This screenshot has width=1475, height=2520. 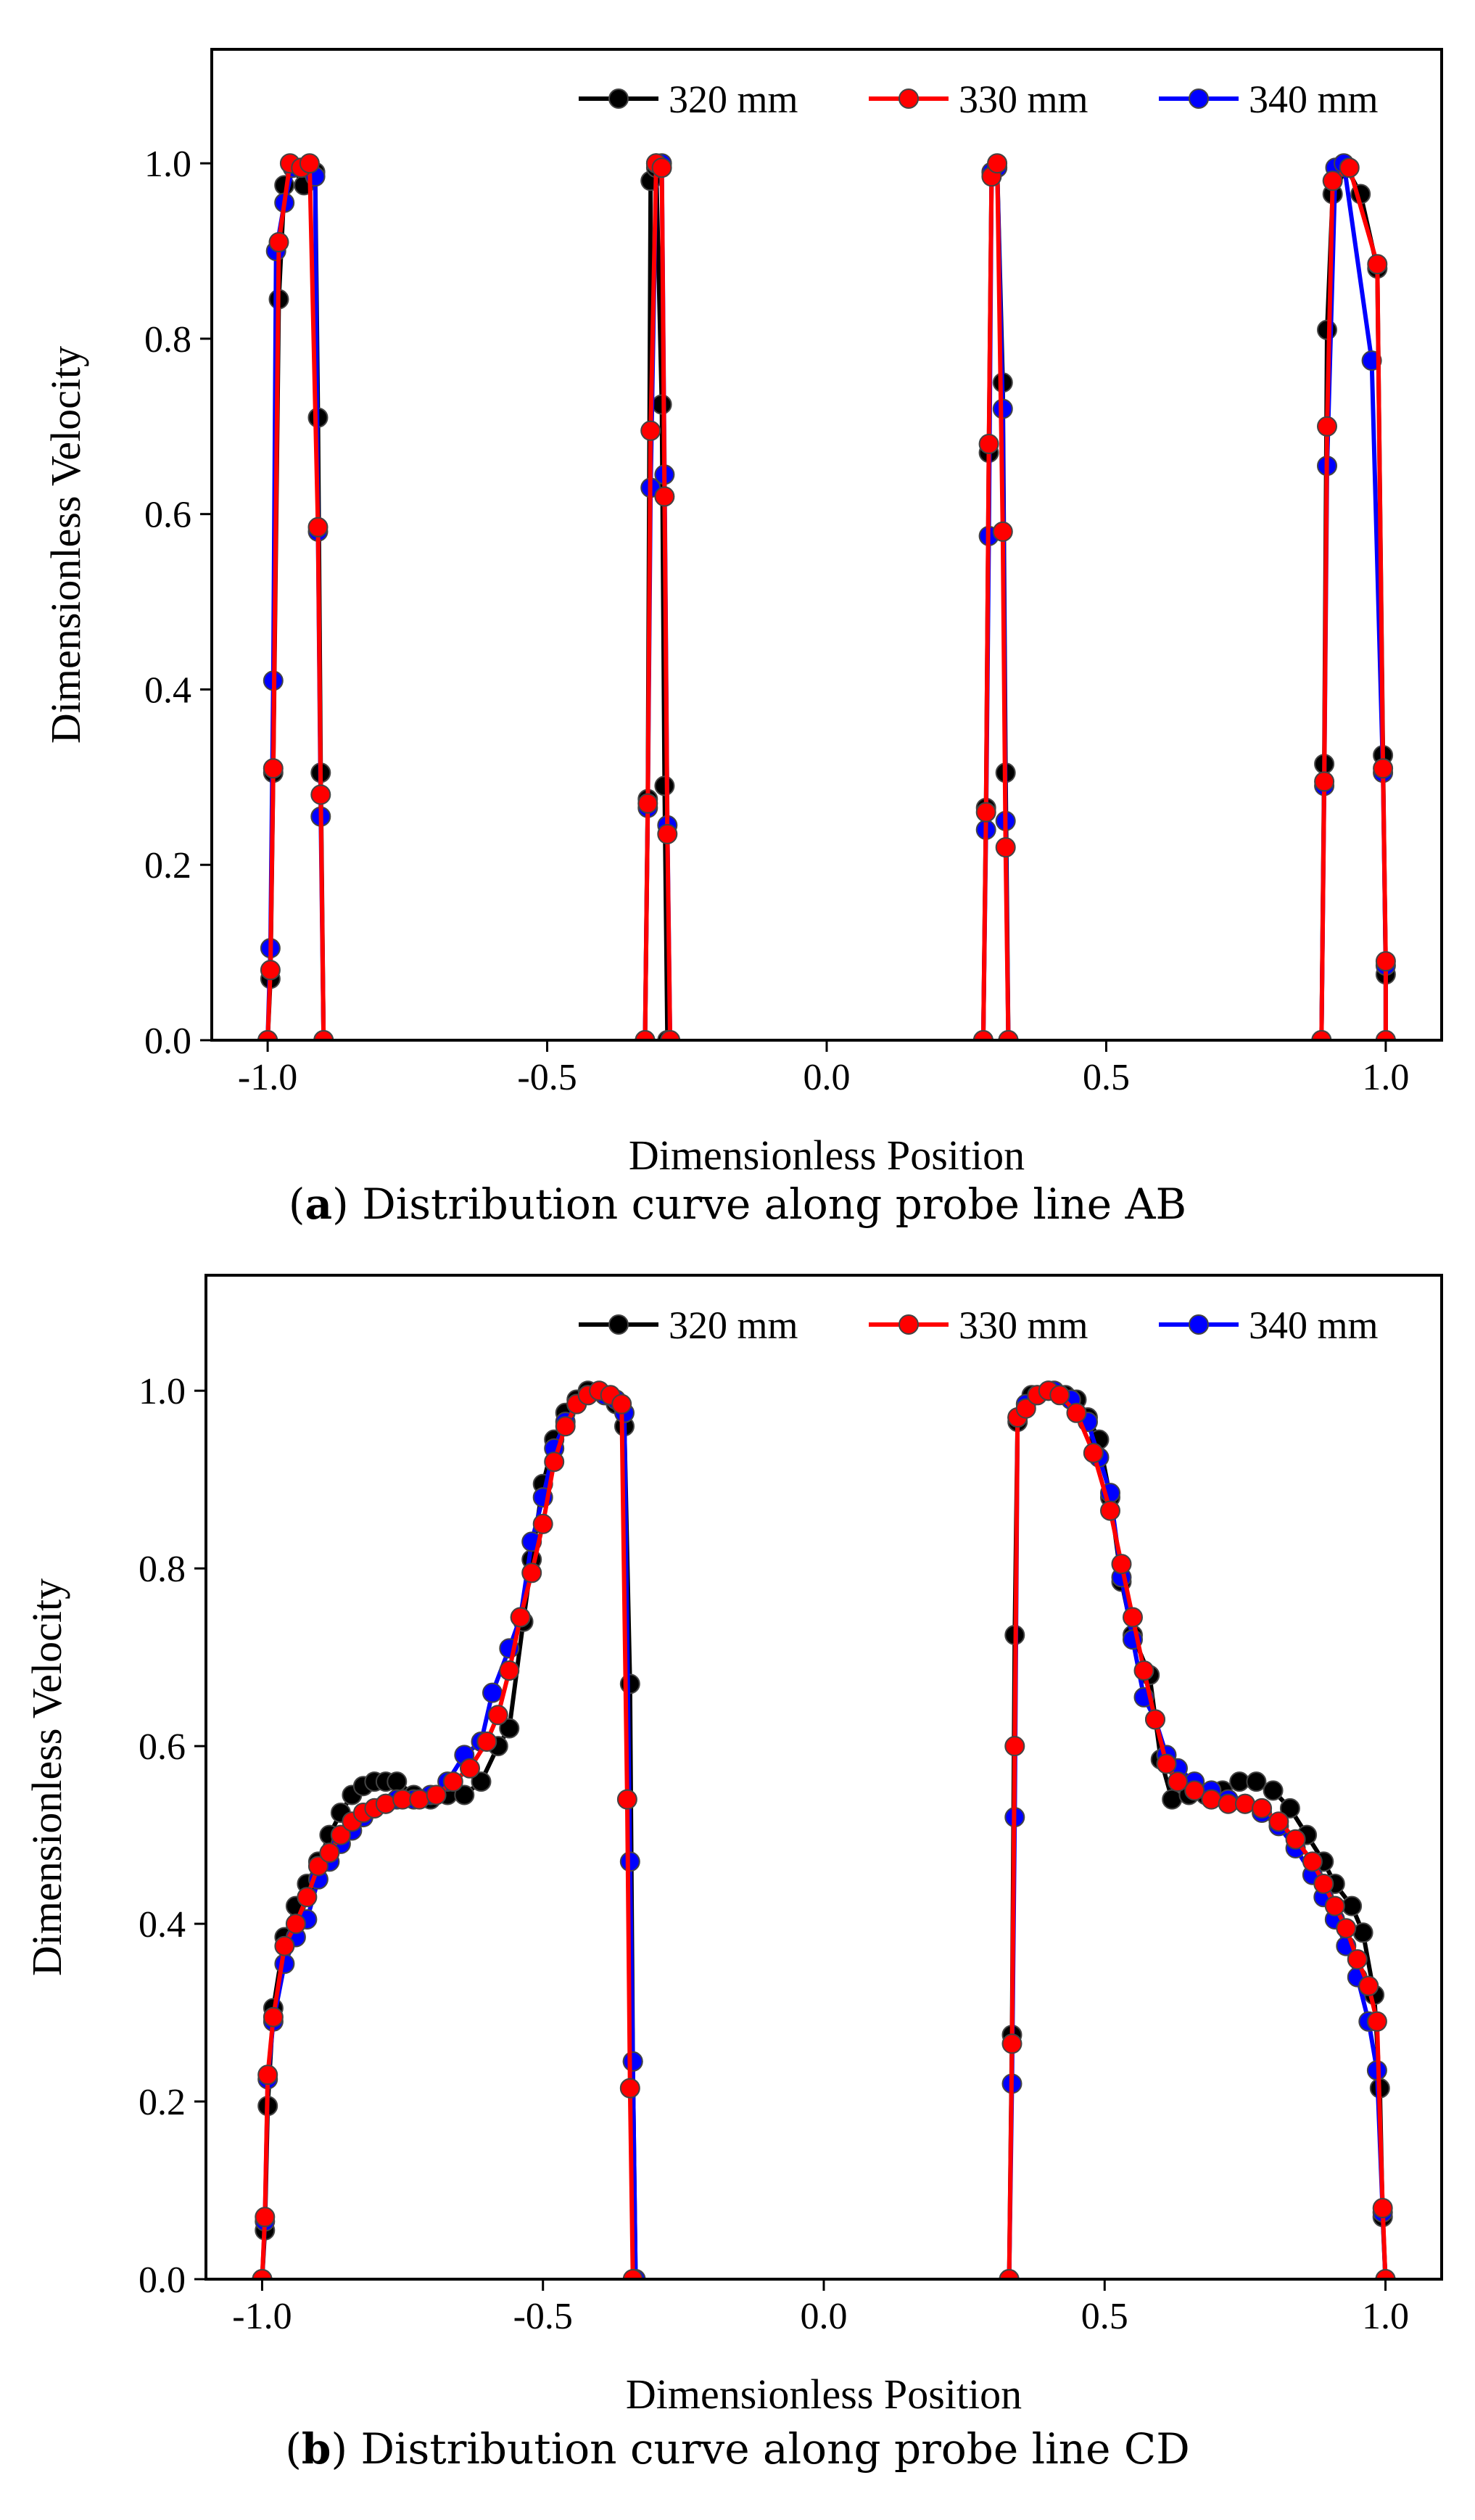 I want to click on x-tick-label: -0.5, so click(x=543, y=2316).